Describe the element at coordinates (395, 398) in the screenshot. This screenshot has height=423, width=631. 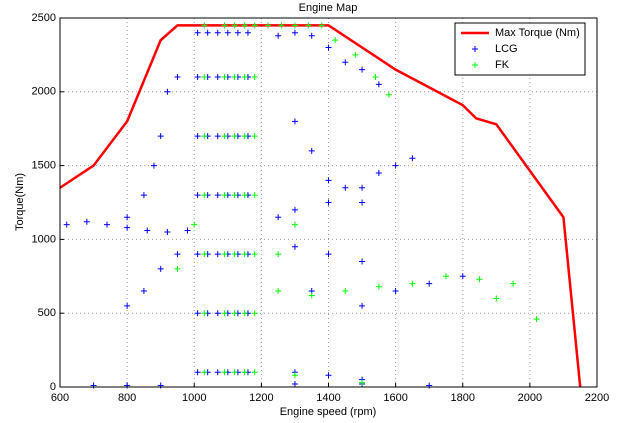
I see `x-tick-label: 1600` at that location.